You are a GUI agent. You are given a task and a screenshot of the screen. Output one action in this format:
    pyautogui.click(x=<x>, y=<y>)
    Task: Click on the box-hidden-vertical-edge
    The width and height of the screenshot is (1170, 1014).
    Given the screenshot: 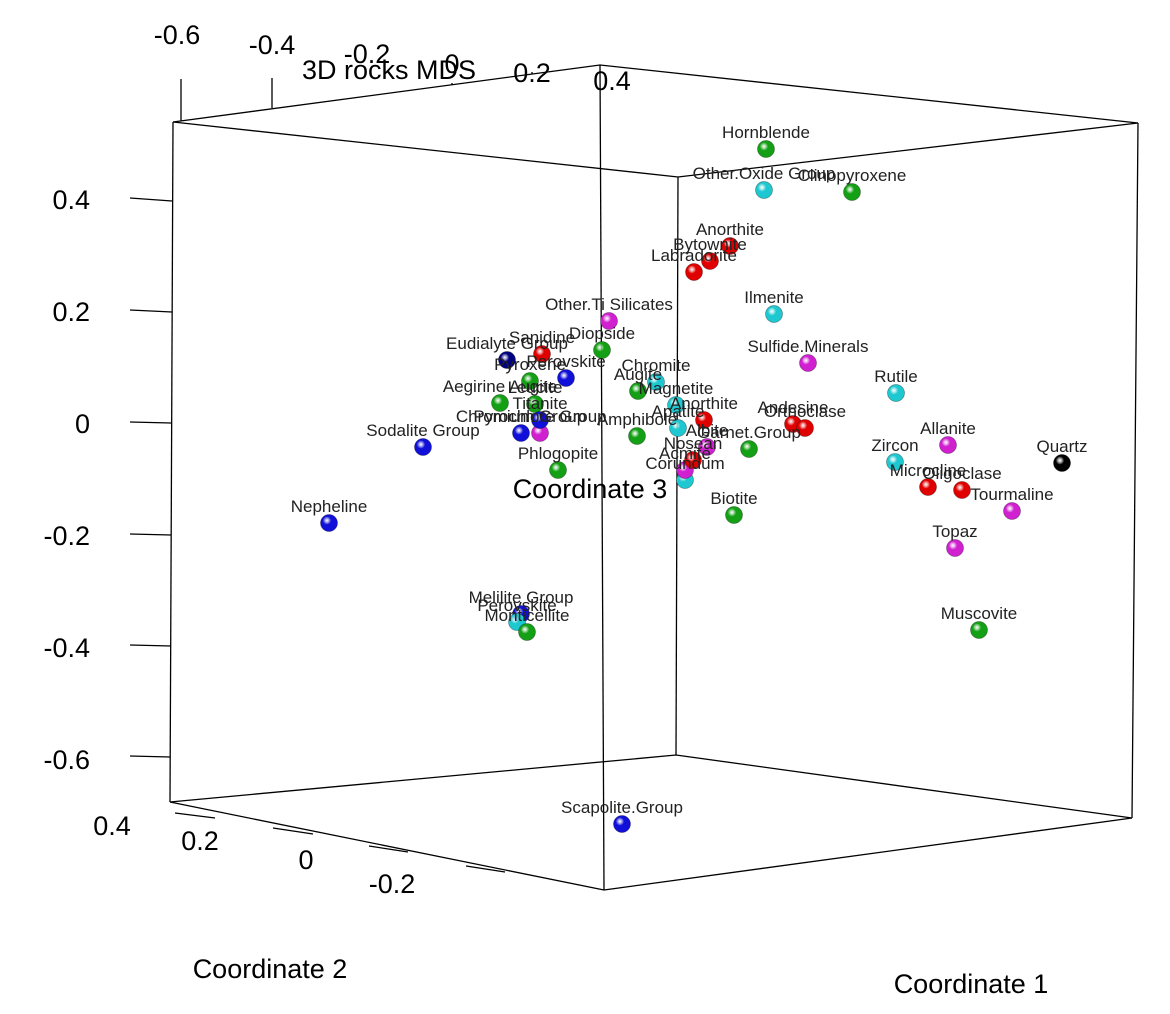 What is the action you would take?
    pyautogui.click(x=677, y=466)
    